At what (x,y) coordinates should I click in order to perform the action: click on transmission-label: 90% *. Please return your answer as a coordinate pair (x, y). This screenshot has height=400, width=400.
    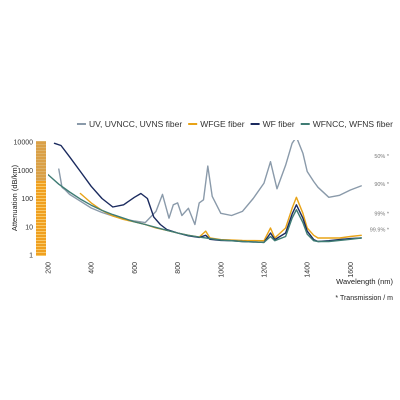
    Looking at the image, I should click on (382, 185).